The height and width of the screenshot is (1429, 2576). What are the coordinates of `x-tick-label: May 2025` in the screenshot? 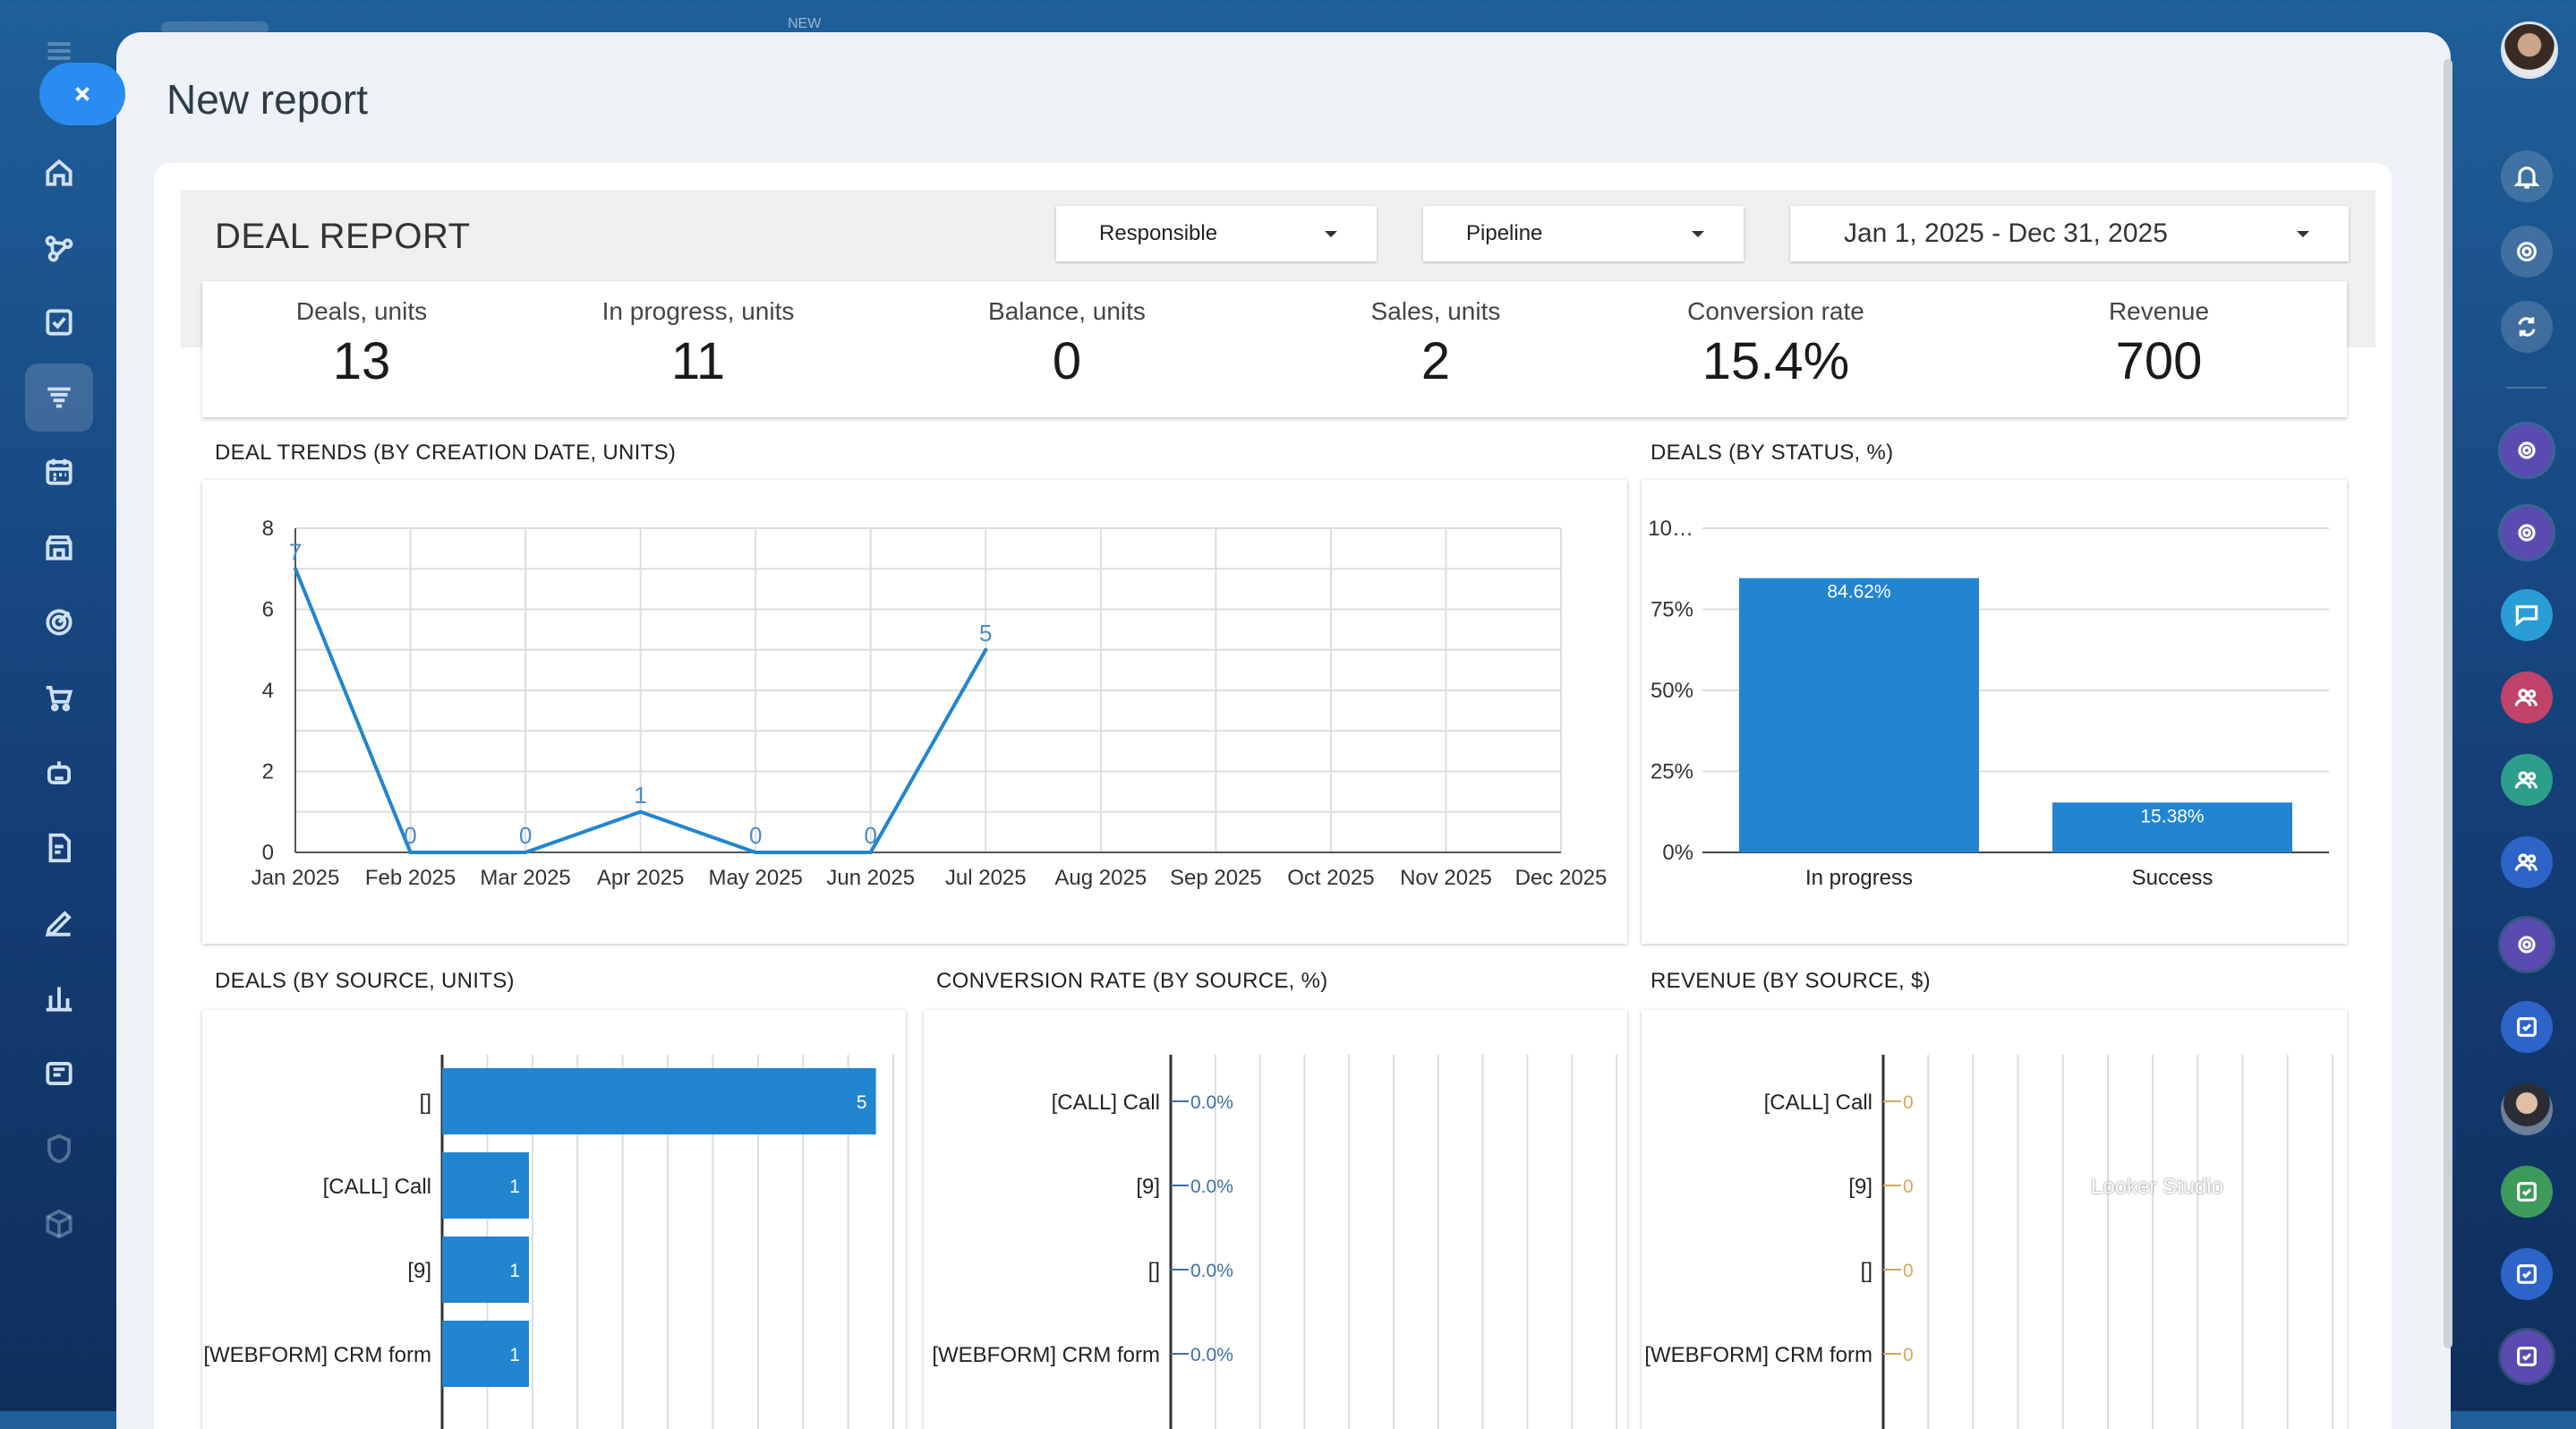 It's located at (755, 878).